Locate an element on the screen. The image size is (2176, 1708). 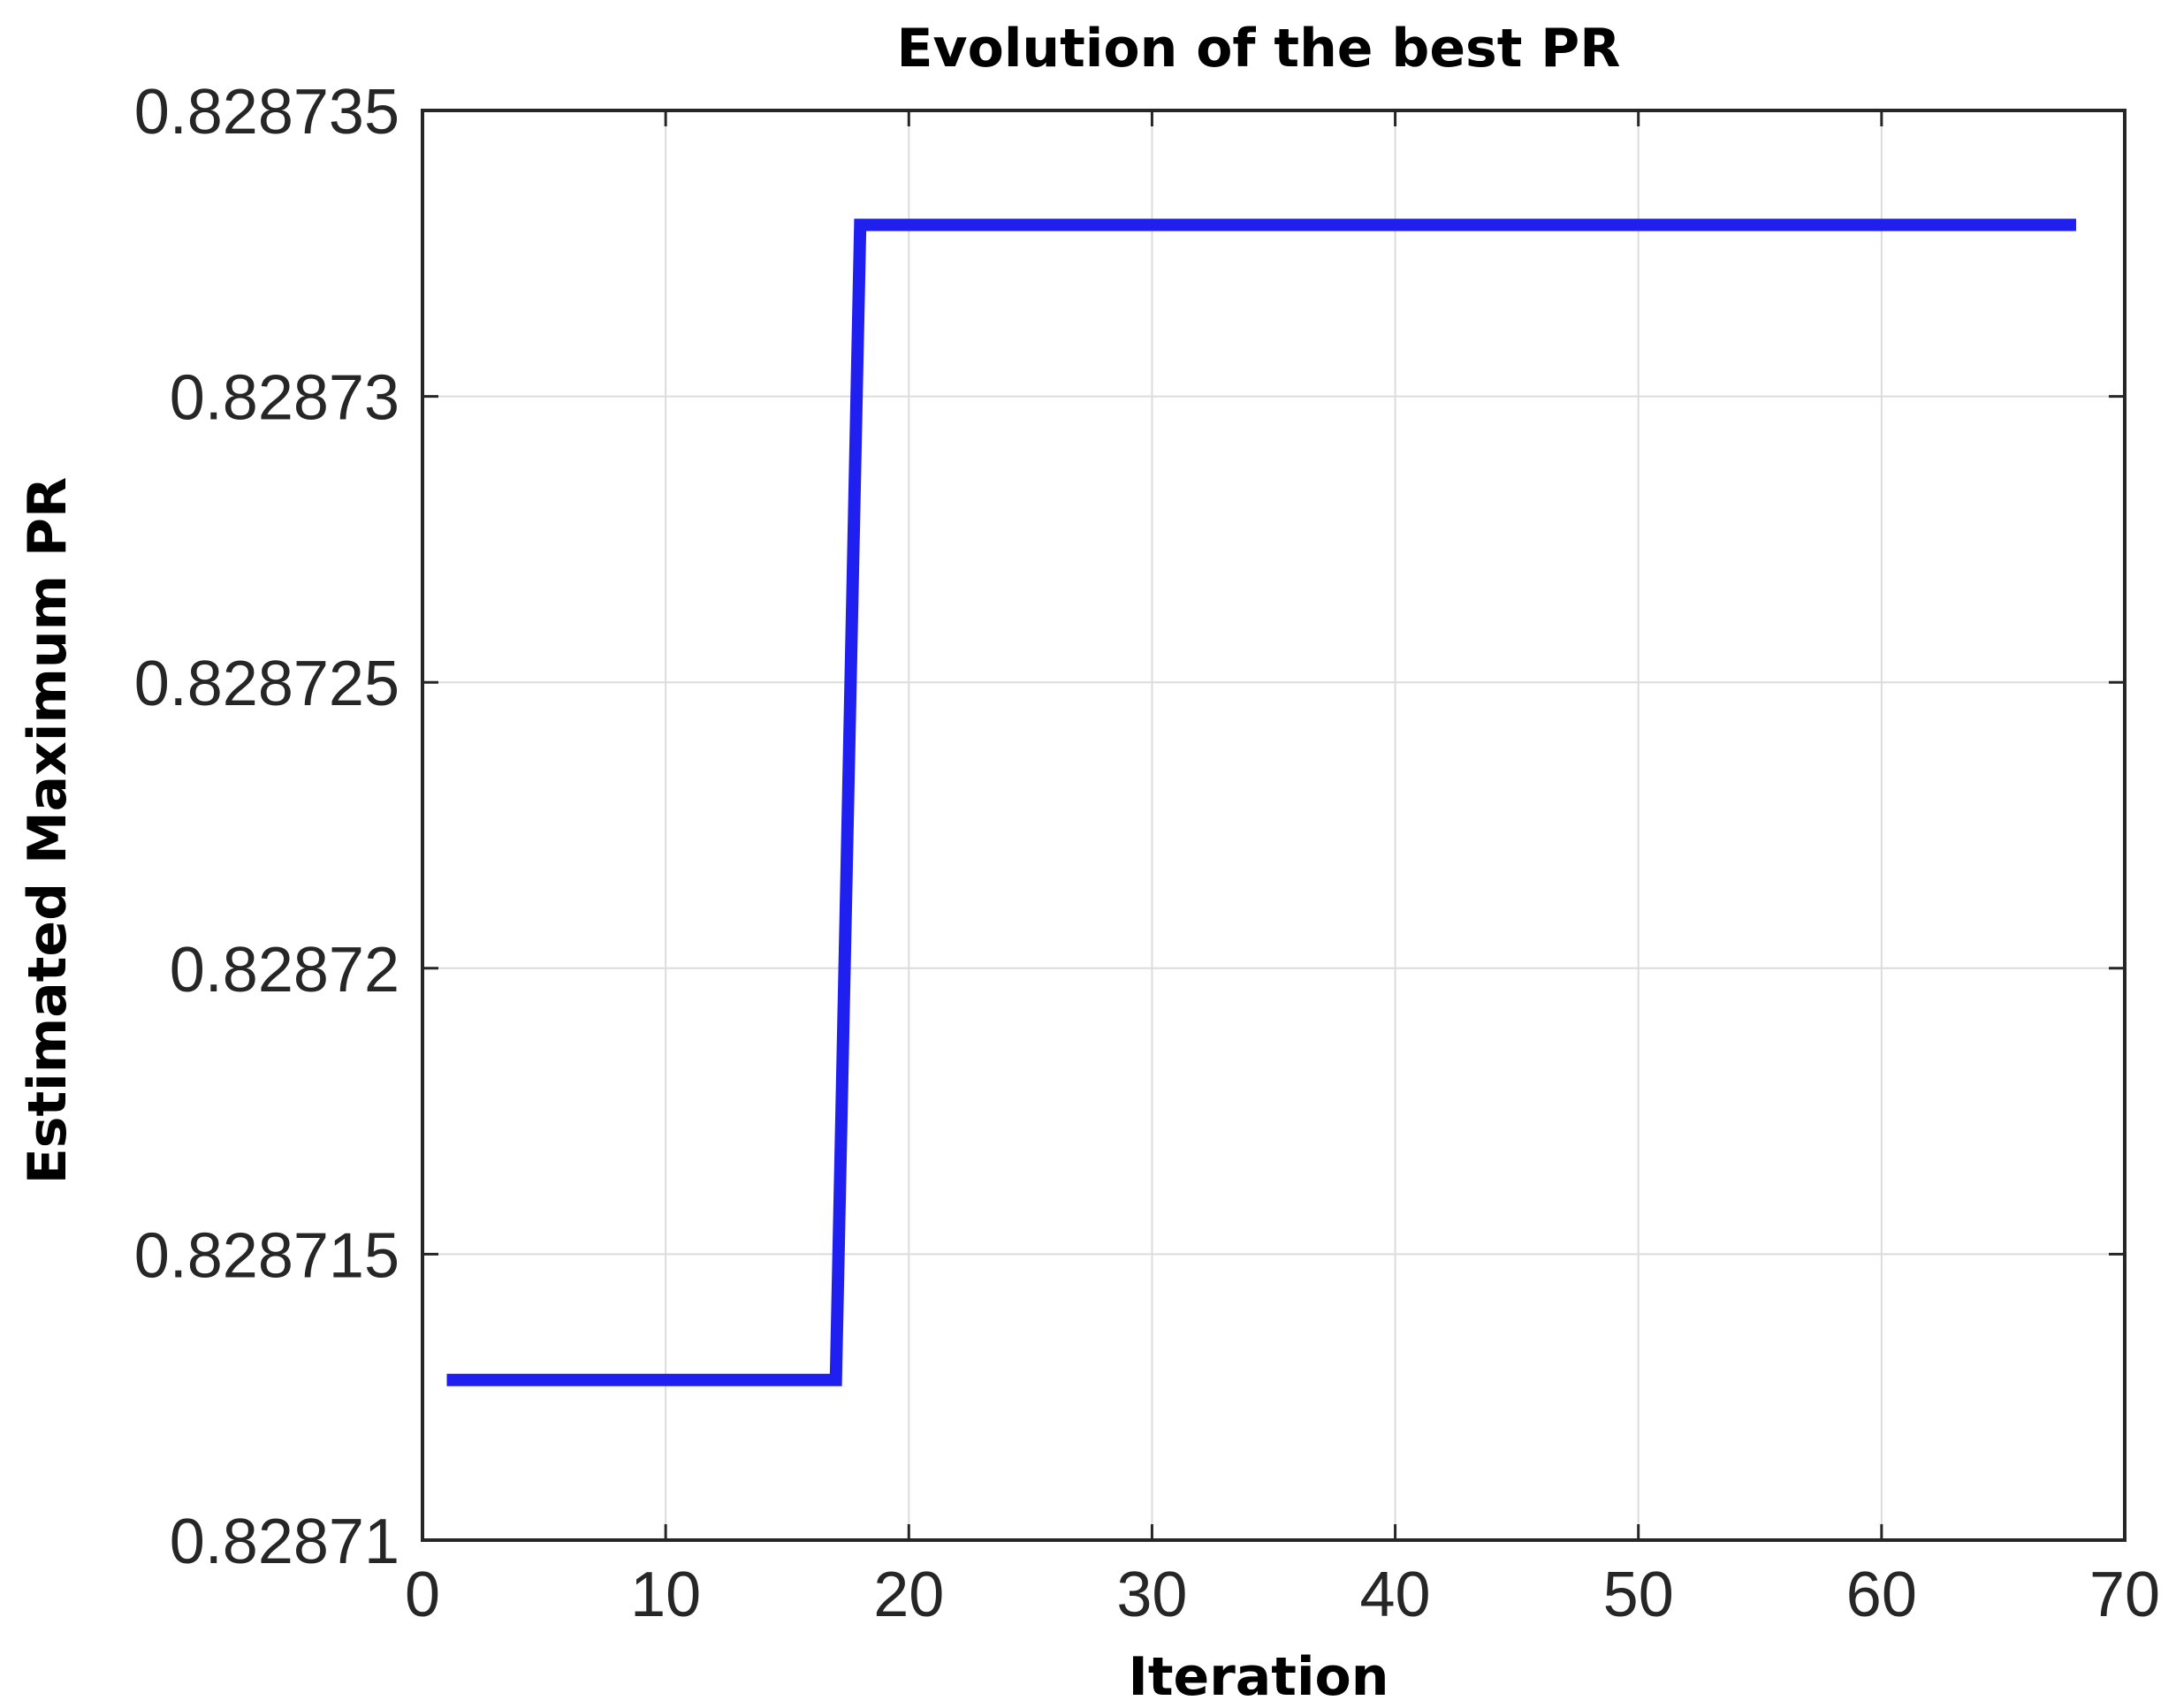
chart-title: Evolution of the best PR is located at coordinates (1259, 49).